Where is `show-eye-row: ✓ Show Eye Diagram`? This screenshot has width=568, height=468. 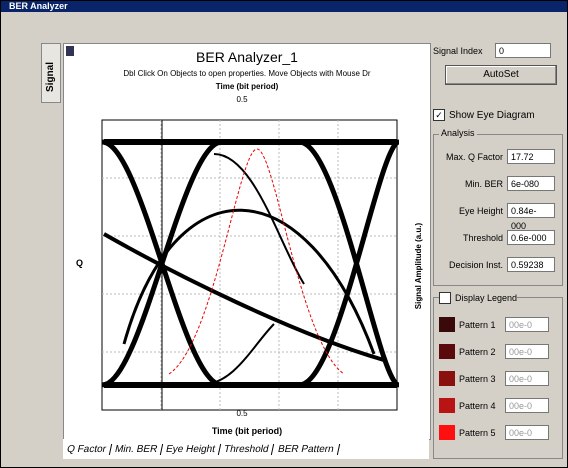 show-eye-row: ✓ Show Eye Diagram is located at coordinates (484, 115).